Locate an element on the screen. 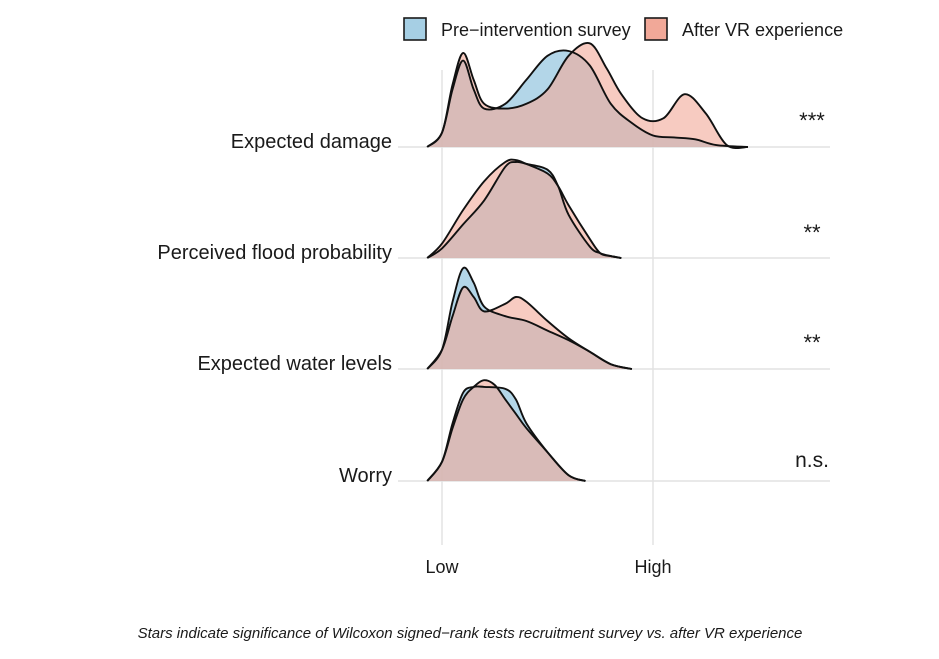 The image size is (939, 659). row-label-3: Expected water levels is located at coordinates (294, 364).